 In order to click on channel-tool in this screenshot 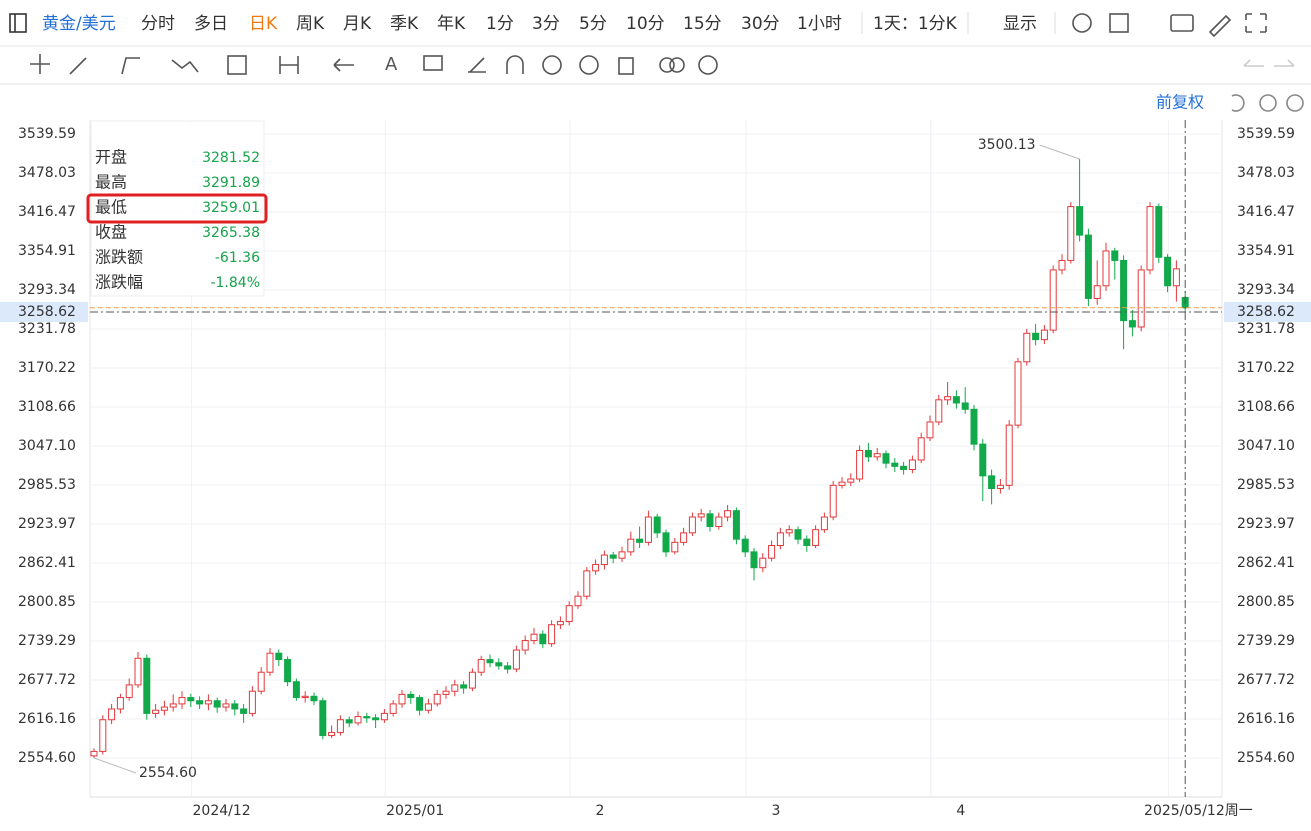, I will do `click(130, 66)`.